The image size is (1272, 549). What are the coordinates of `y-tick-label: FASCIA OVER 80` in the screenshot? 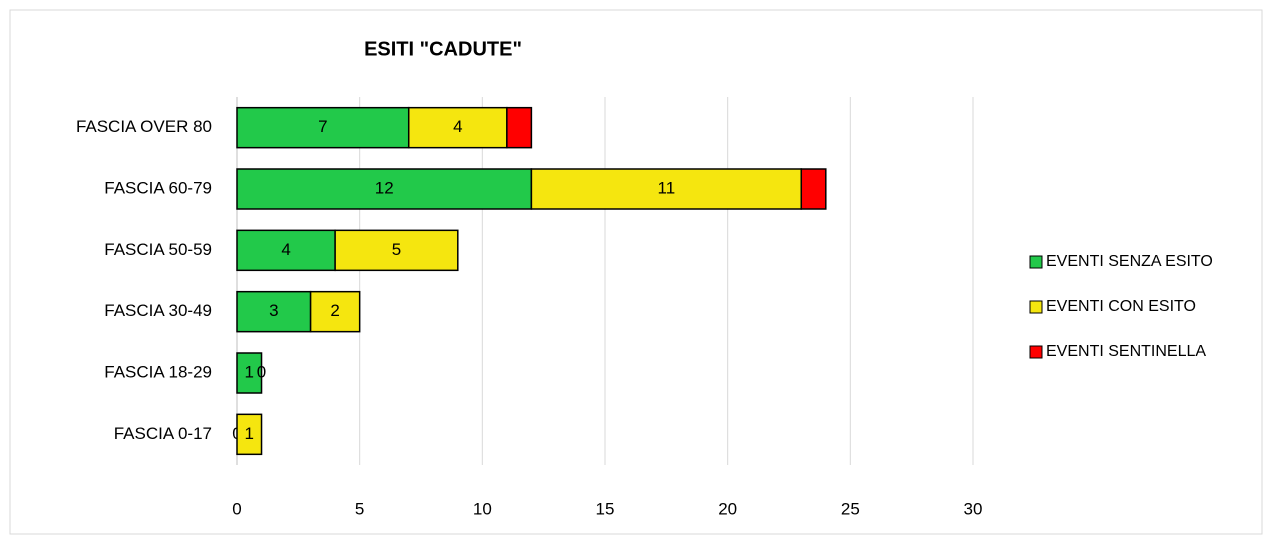 It's located at (144, 126).